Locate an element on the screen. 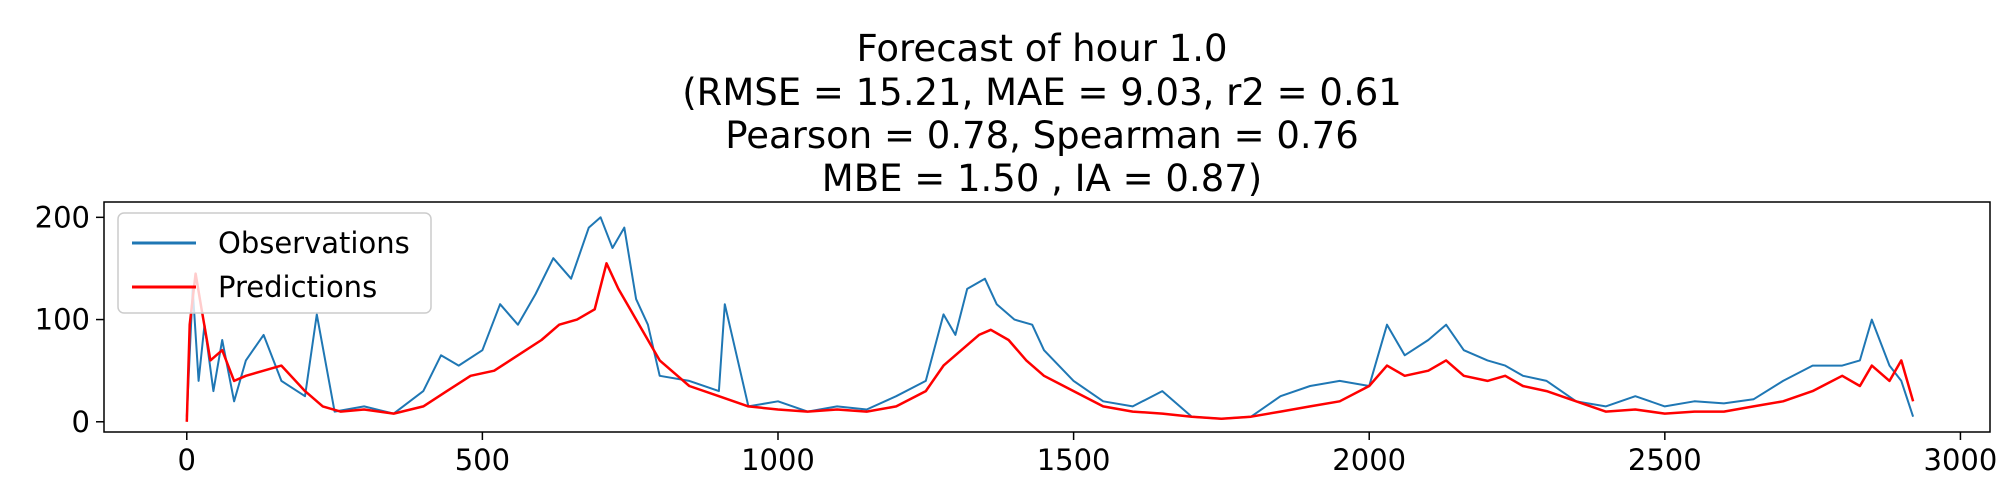 The image size is (2000, 500). title-line-3: Pearson = 0.78, Spearman = 0.76 is located at coordinates (1041, 135).